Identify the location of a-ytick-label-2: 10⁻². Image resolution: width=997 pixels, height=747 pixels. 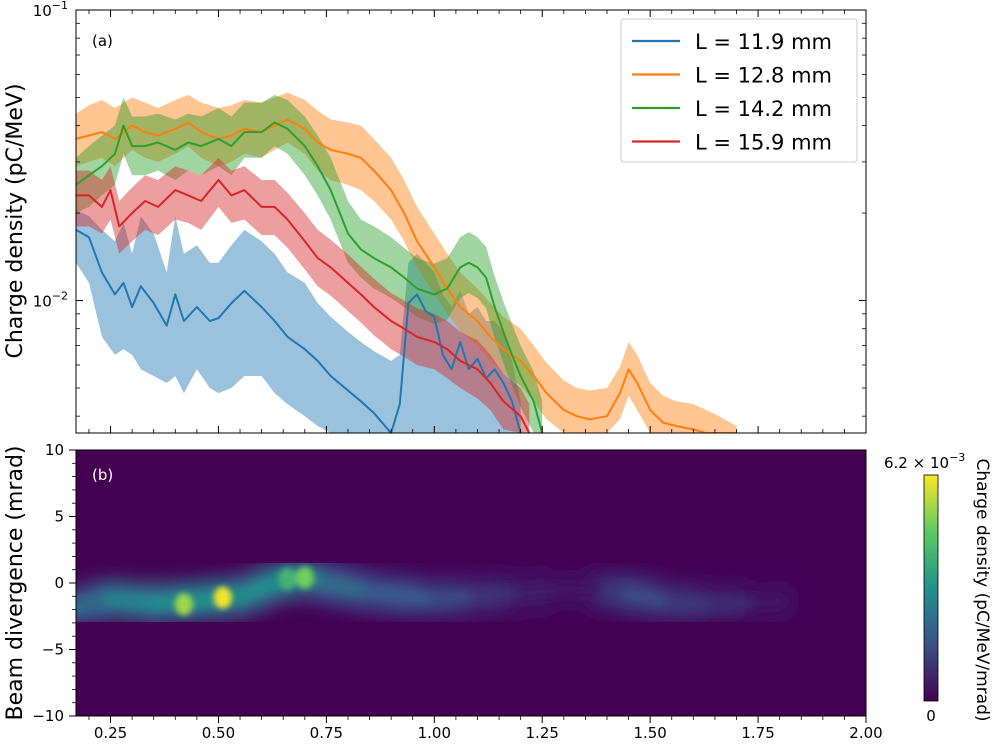
(50, 300).